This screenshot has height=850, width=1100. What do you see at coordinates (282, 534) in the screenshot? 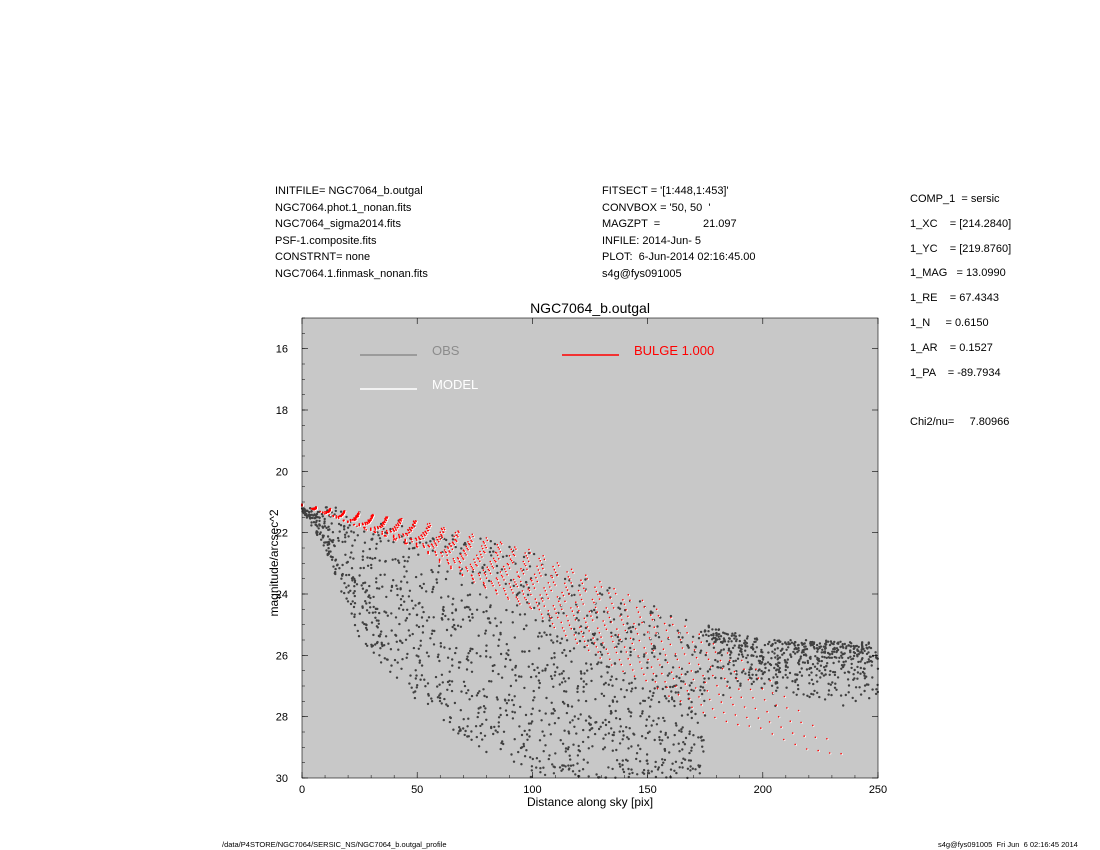
I see `y-tick-label: 22` at bounding box center [282, 534].